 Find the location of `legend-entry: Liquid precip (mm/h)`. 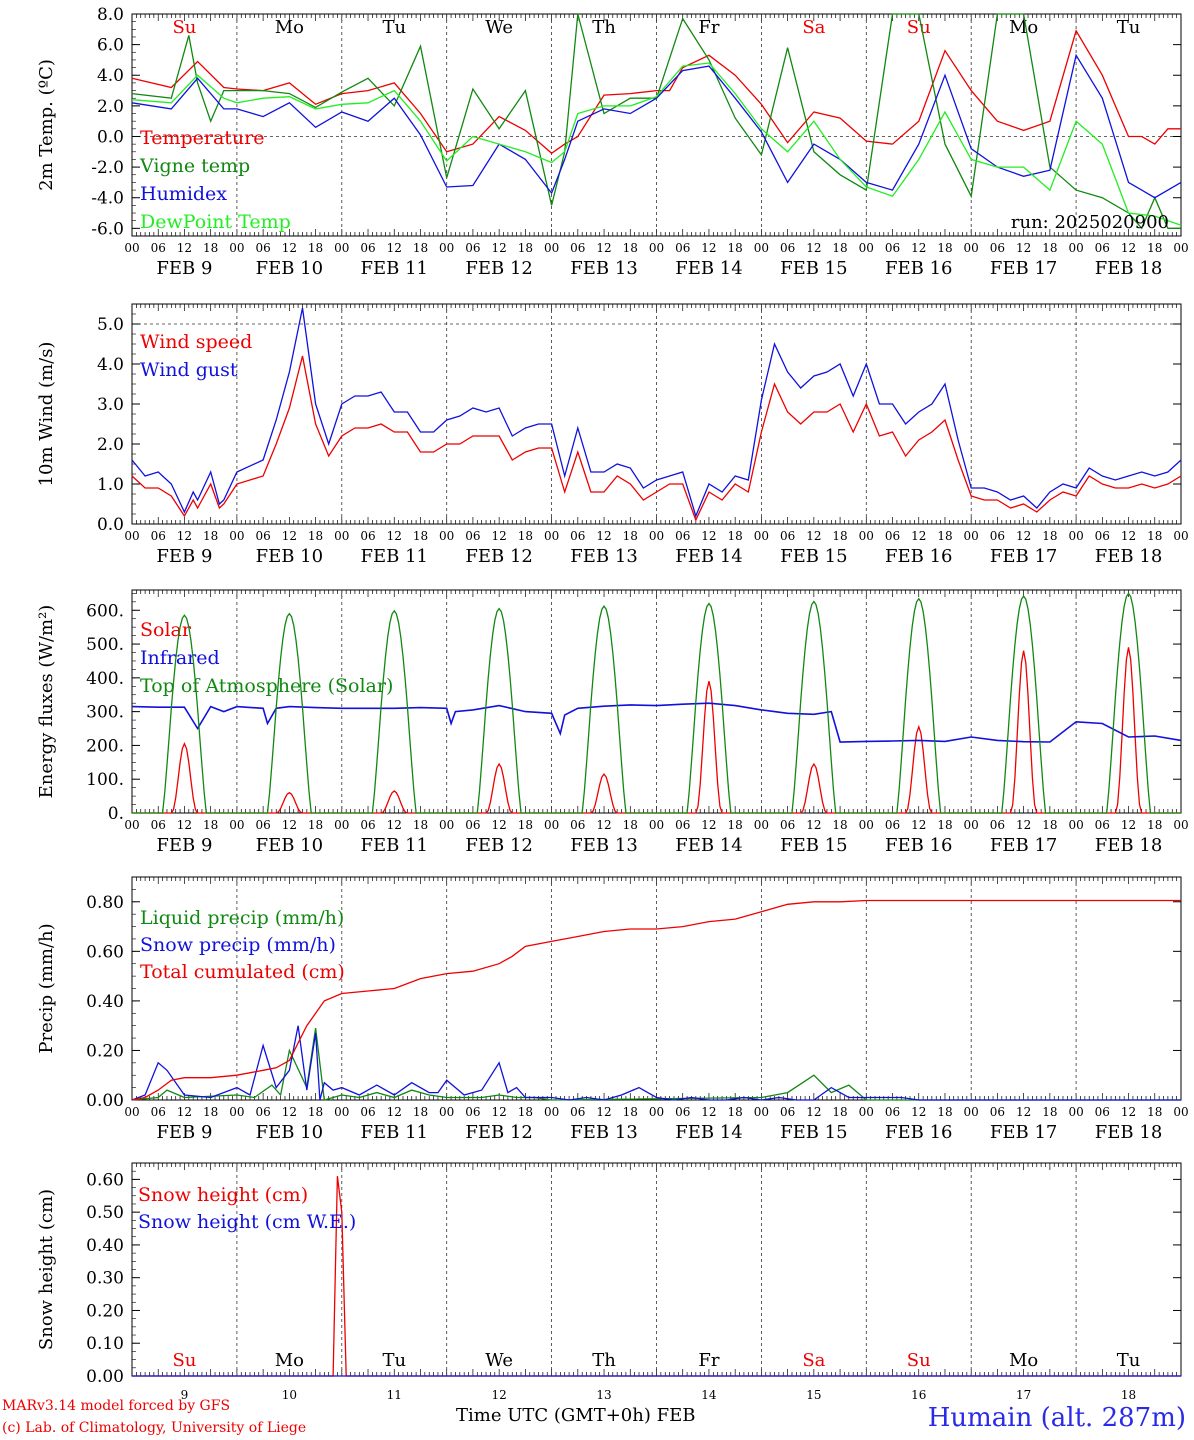

legend-entry: Liquid precip (mm/h) is located at coordinates (242, 918).